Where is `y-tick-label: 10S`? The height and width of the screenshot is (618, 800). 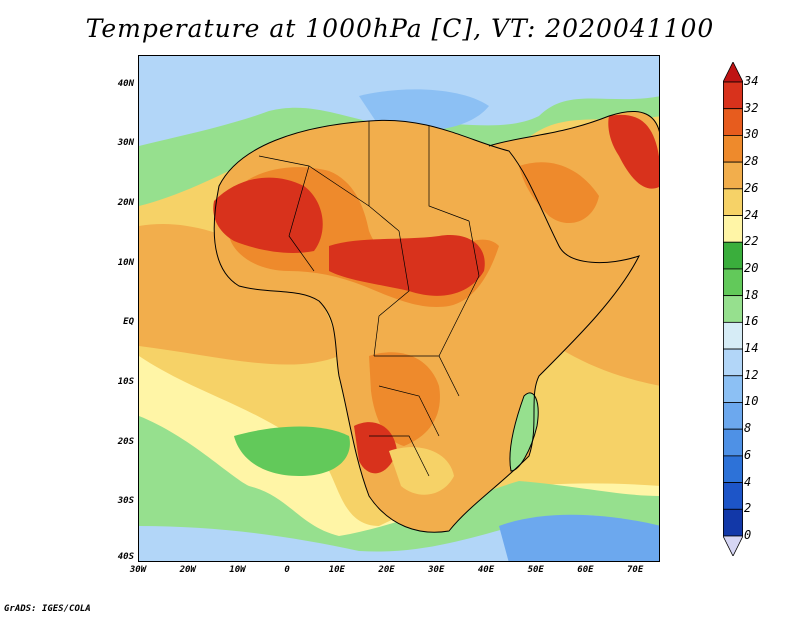
y-tick-label: 10S is located at coordinates (125, 382).